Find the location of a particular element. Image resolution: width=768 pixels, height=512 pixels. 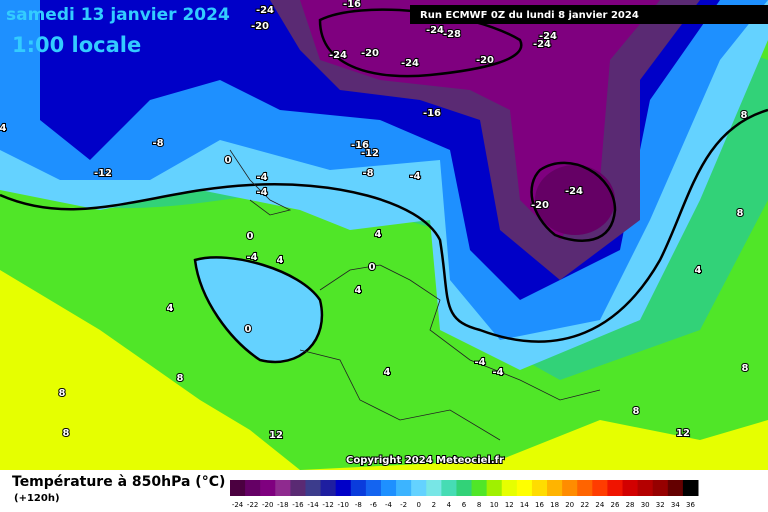

run-info: Run ECMWF 0Z du lundi 8 janvier 2024 is located at coordinates (529, 15).